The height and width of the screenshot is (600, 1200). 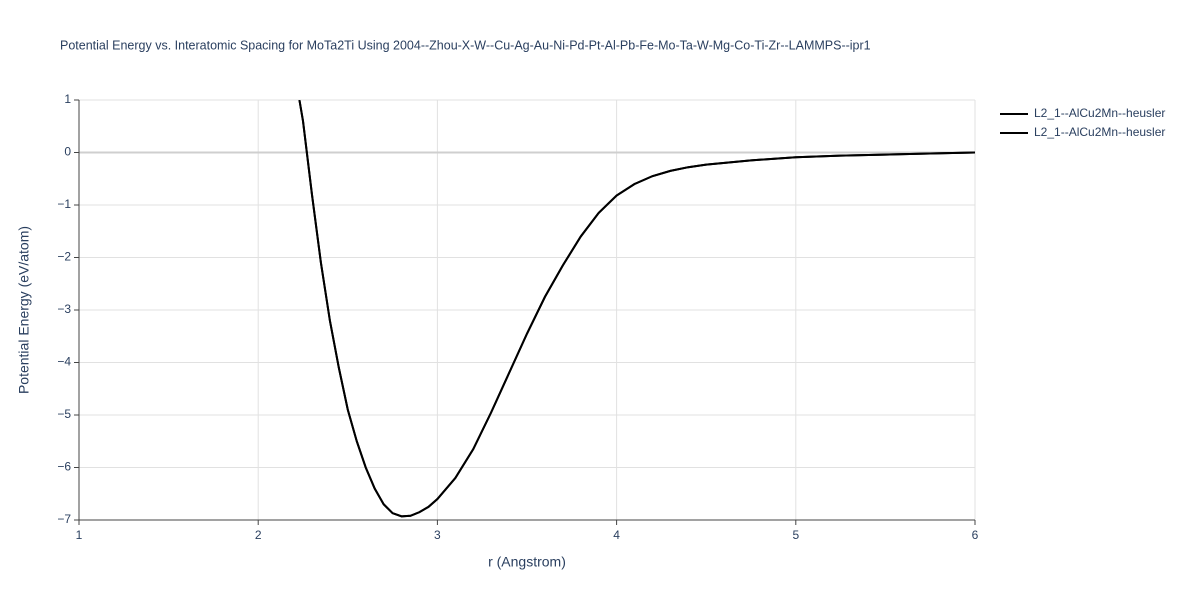 What do you see at coordinates (527, 562) in the screenshot?
I see `x-axis-title: r (Angstrom)` at bounding box center [527, 562].